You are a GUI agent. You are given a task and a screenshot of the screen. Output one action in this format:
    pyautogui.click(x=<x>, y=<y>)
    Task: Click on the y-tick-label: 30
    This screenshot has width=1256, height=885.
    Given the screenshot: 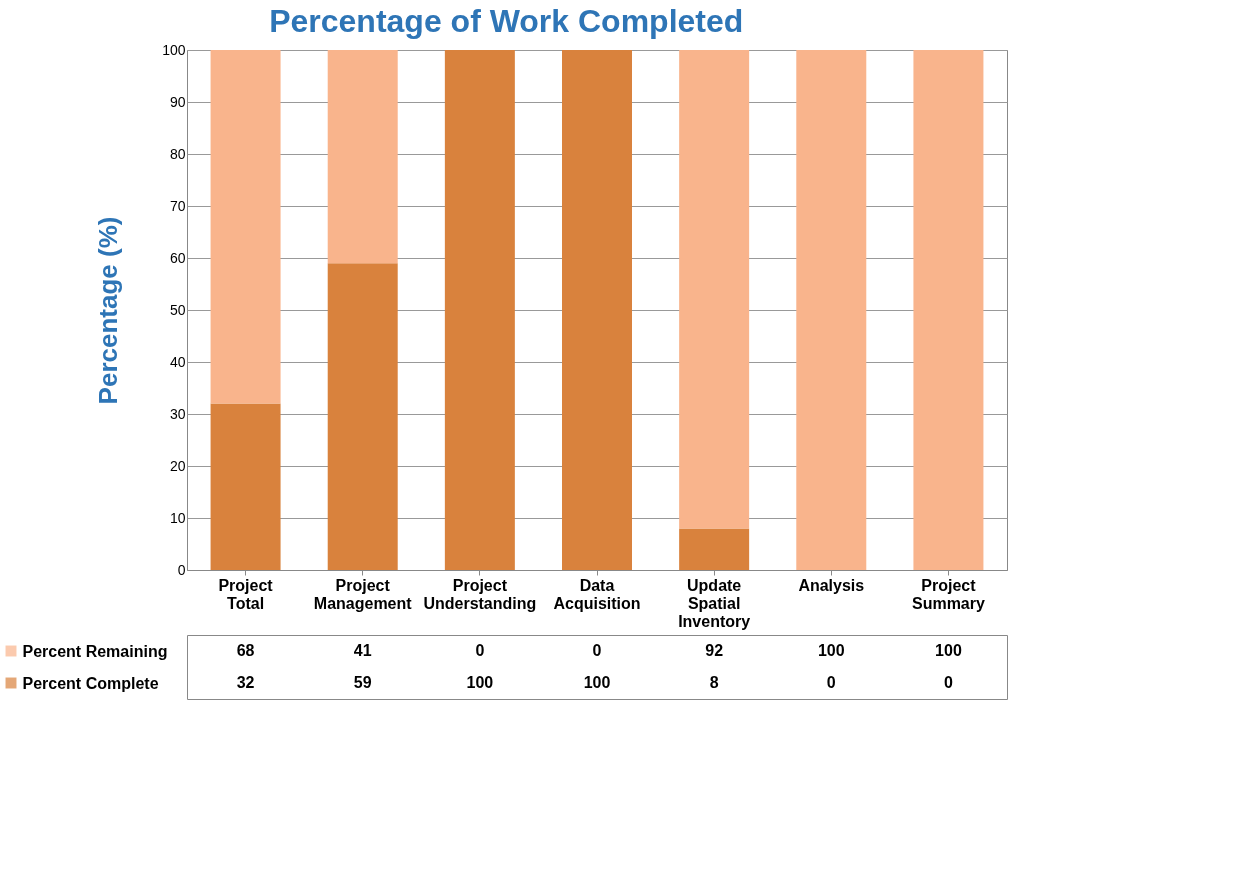 What is the action you would take?
    pyautogui.click(x=177, y=413)
    